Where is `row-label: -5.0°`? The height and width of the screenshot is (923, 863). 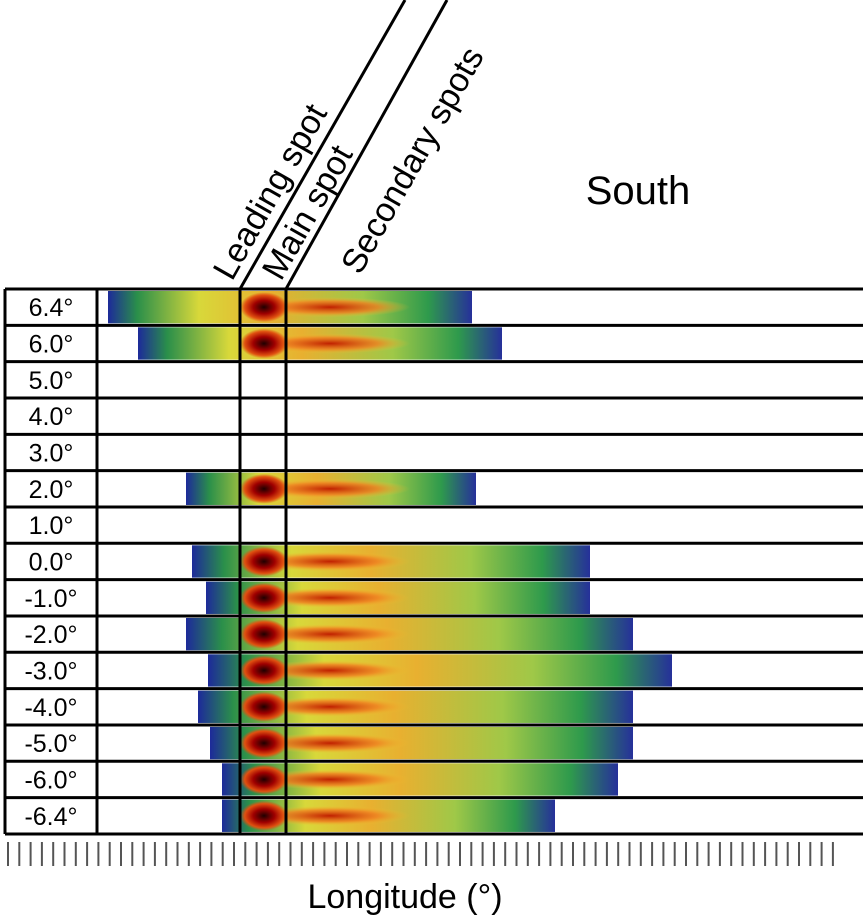 row-label: -5.0° is located at coordinates (50, 744).